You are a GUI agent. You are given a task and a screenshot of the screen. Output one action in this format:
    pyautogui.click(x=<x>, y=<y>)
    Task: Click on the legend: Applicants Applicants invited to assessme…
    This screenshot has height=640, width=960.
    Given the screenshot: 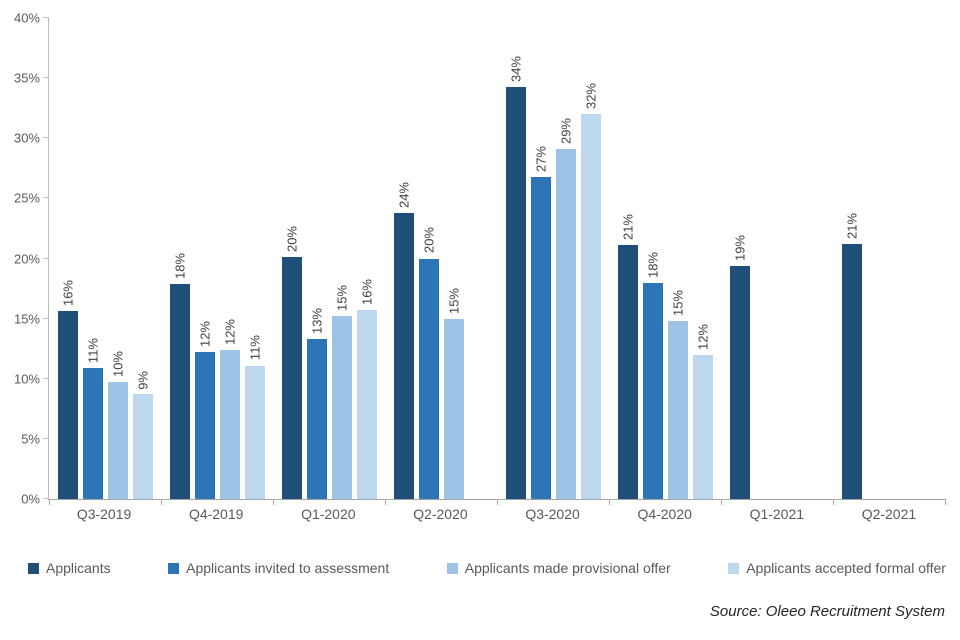 What is the action you would take?
    pyautogui.click(x=487, y=568)
    